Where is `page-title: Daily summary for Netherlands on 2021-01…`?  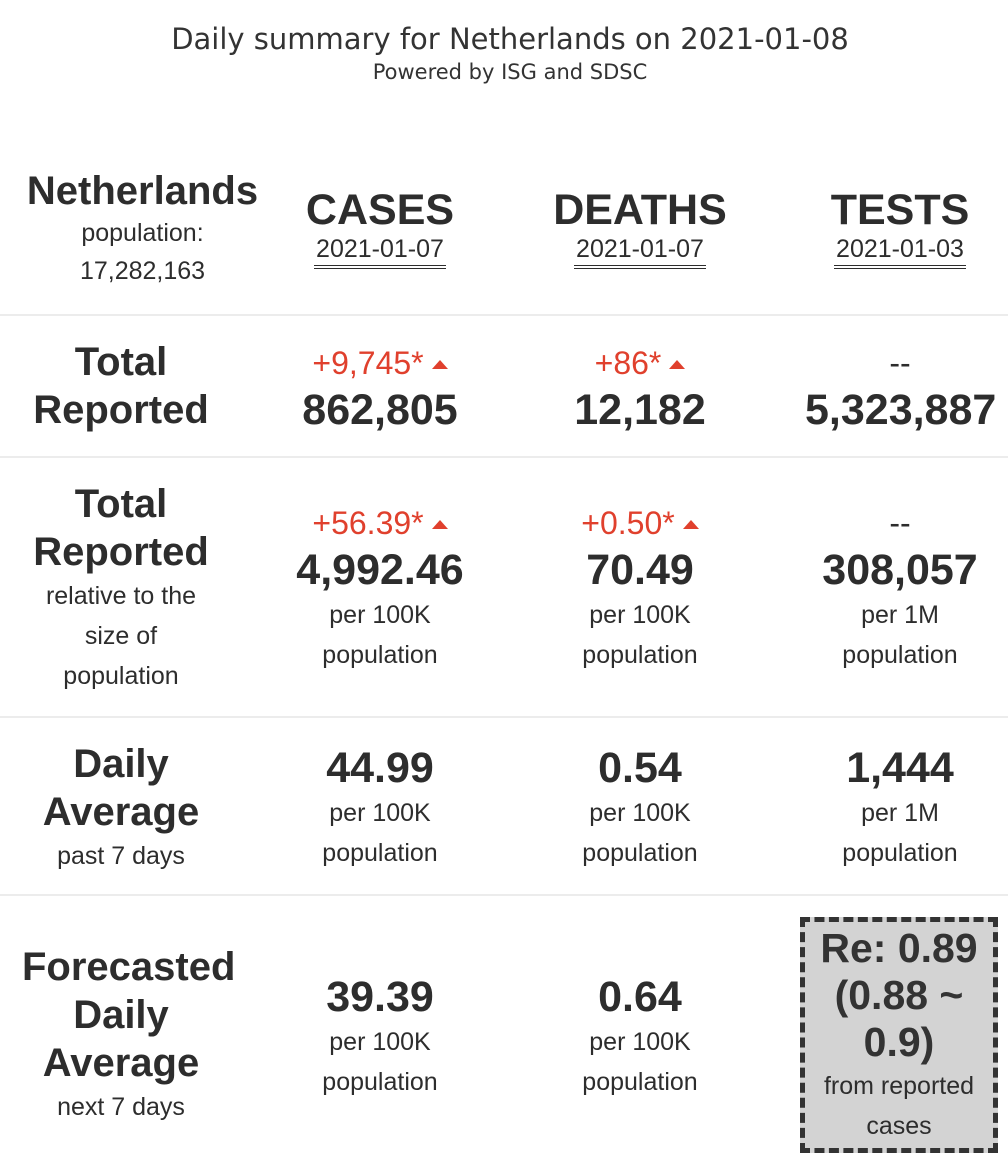
page-title: Daily summary for Netherlands on 2021-01… is located at coordinates (510, 39).